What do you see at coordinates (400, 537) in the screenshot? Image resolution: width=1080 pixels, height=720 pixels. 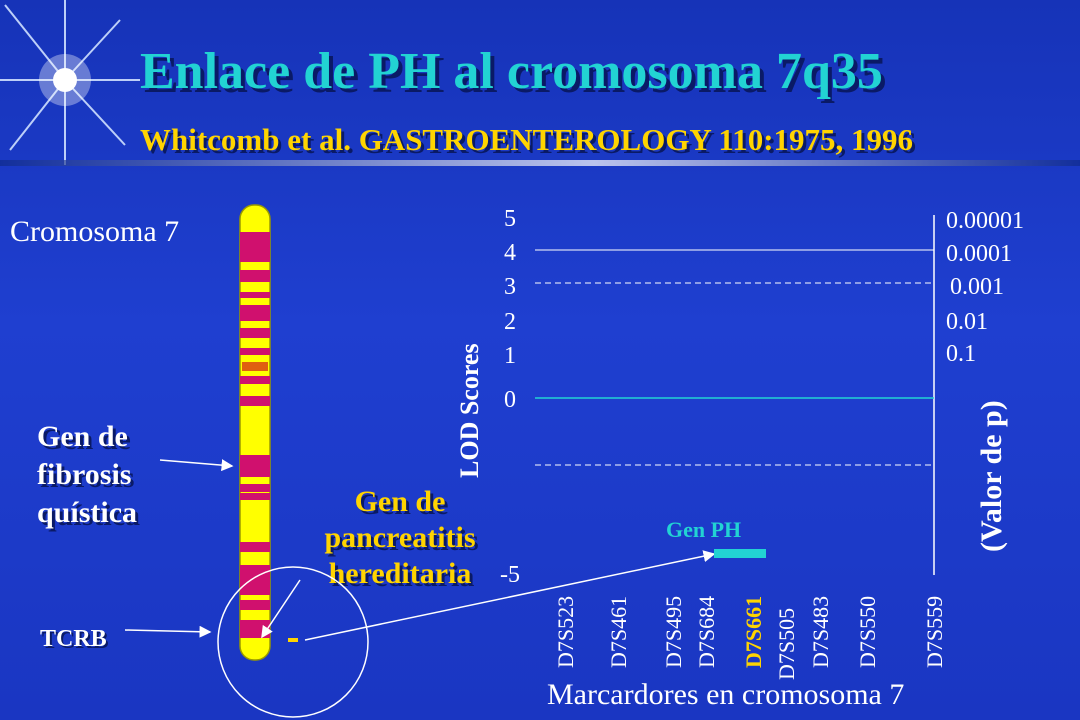 I see `pancreatitis-gene-label: Gen de pancreatitis hereditaria` at bounding box center [400, 537].